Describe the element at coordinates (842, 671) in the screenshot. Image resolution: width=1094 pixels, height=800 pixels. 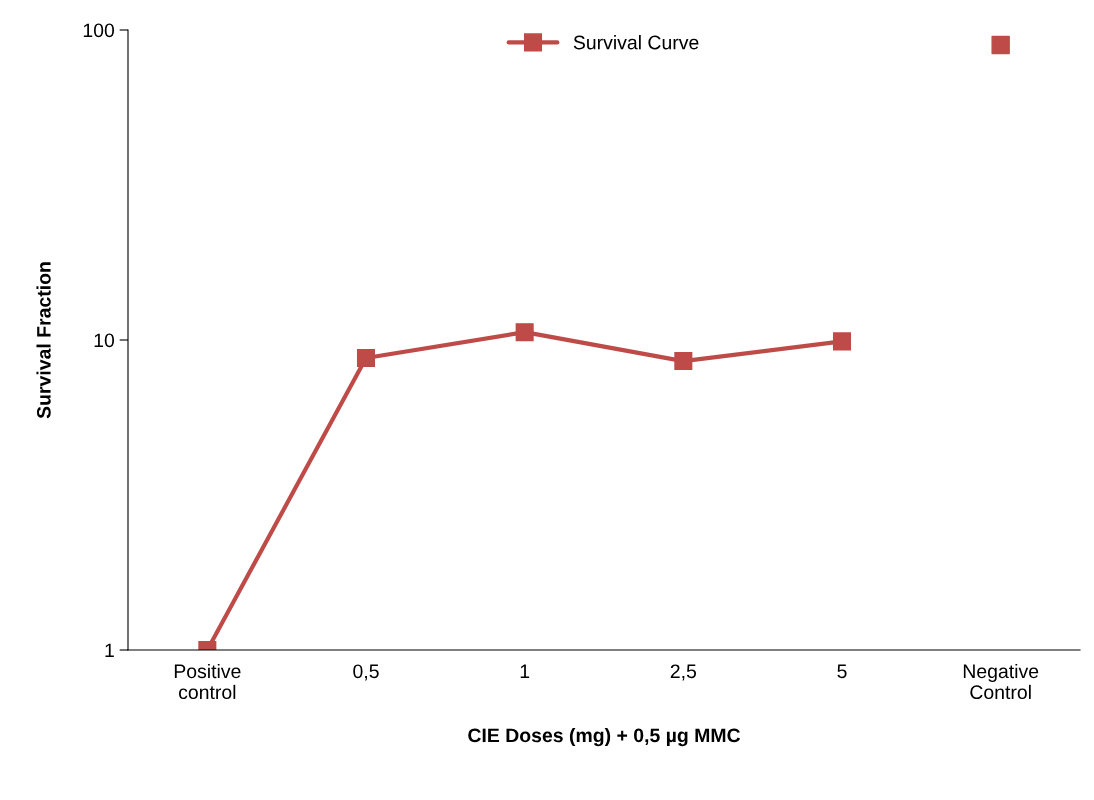
I see `x-tick-label: 5` at that location.